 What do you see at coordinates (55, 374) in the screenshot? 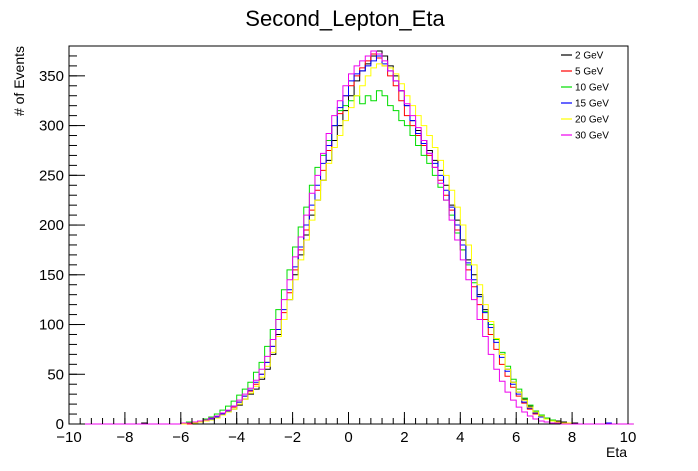
I see `y-tick-label: 50` at bounding box center [55, 374].